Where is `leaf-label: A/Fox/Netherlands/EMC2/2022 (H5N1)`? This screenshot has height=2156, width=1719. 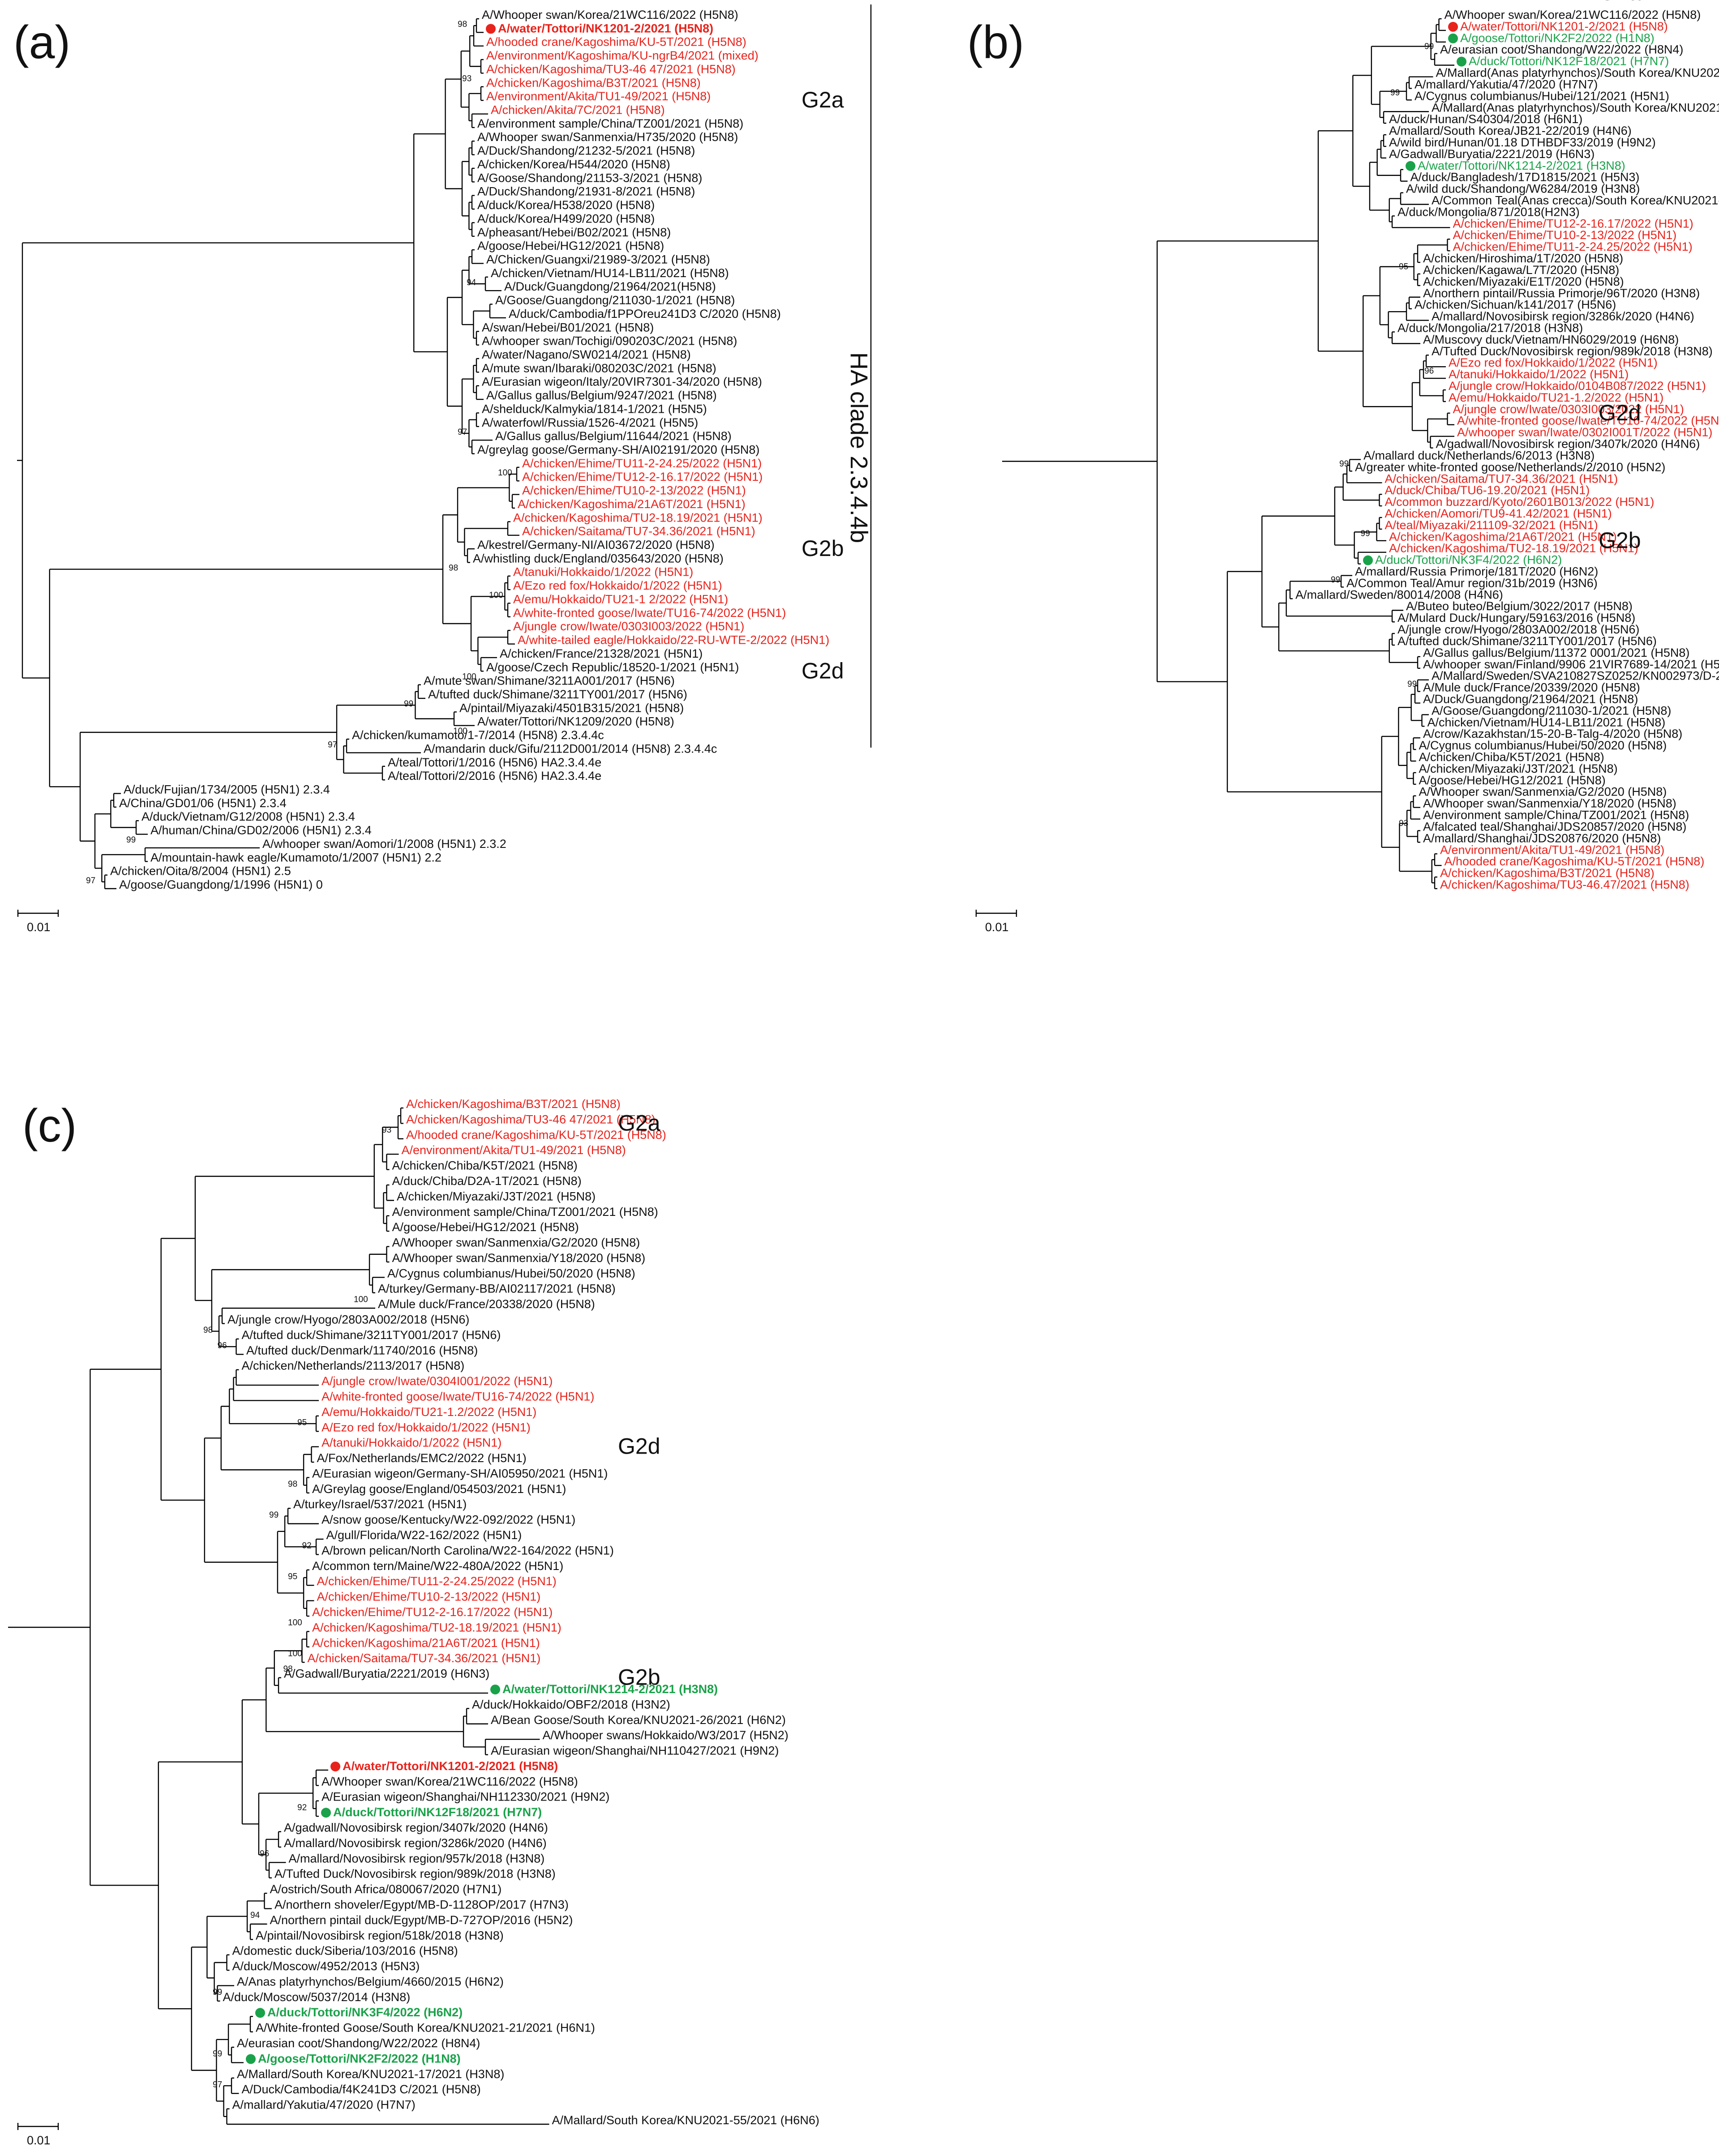 leaf-label: A/Fox/Netherlands/EMC2/2022 (H5N1) is located at coordinates (422, 1458).